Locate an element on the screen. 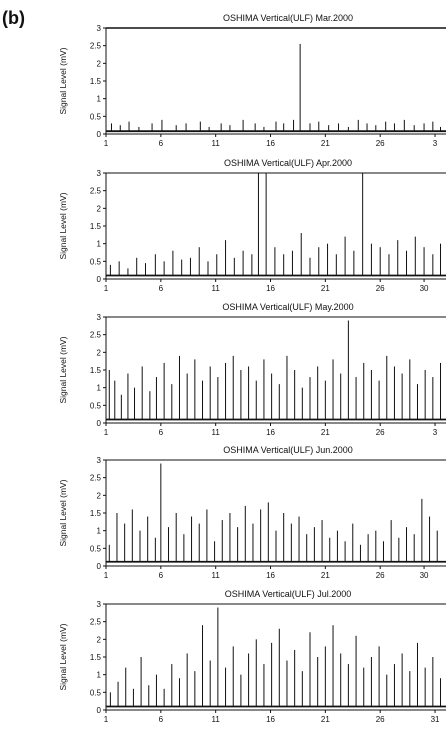  x-tick-label: 31 is located at coordinates (435, 719).